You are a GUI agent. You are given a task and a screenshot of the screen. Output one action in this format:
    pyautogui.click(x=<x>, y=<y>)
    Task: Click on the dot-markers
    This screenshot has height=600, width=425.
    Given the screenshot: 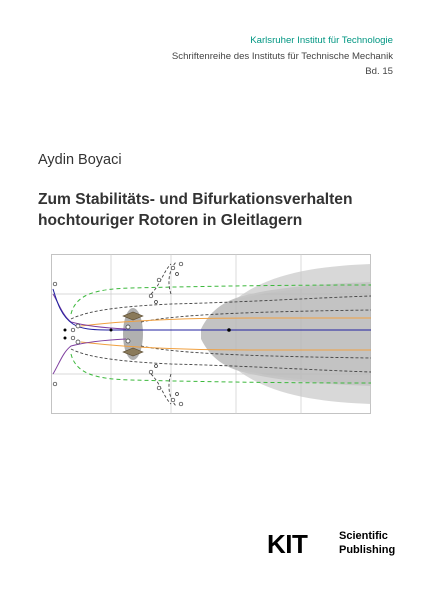 What is the action you would take?
    pyautogui.click(x=147, y=334)
    